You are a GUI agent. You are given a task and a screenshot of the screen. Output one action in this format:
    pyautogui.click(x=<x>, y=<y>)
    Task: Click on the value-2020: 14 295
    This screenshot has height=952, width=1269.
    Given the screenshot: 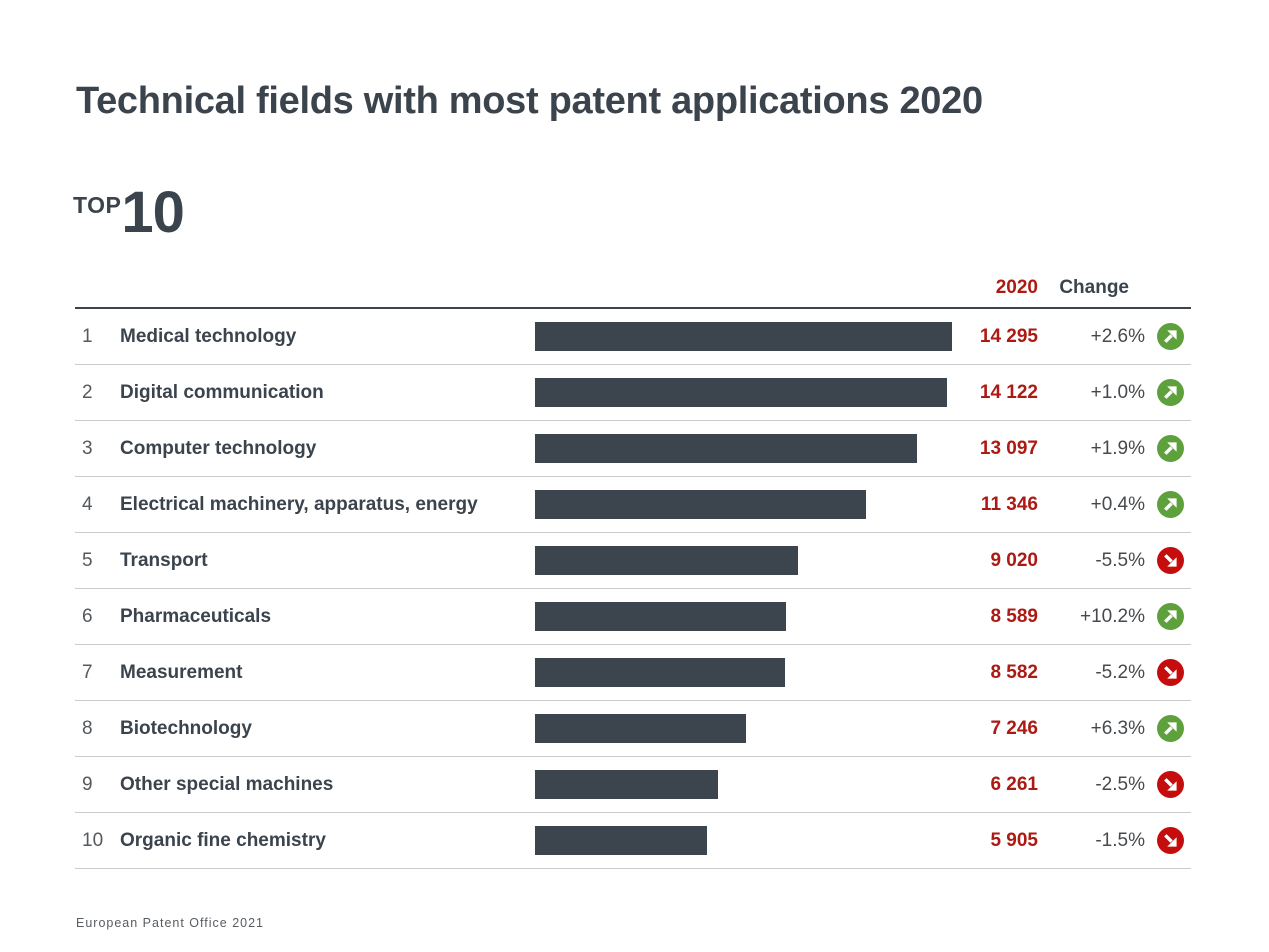 What is the action you would take?
    pyautogui.click(x=1008, y=336)
    